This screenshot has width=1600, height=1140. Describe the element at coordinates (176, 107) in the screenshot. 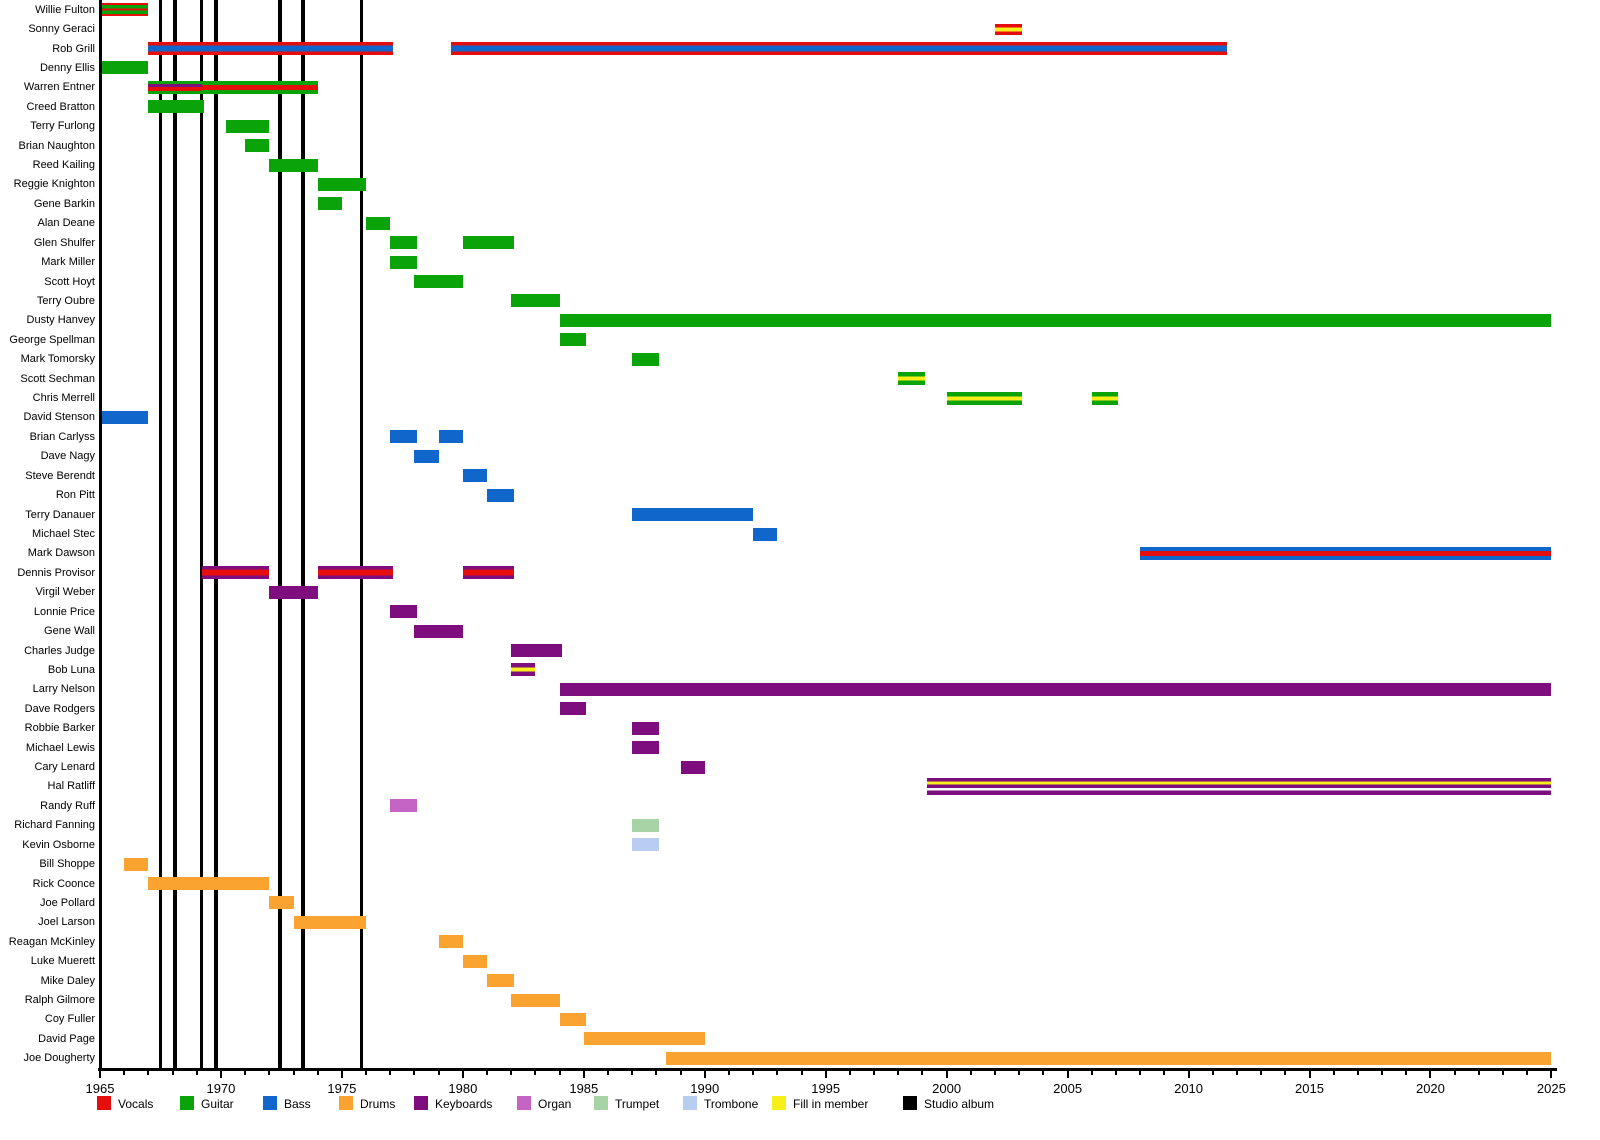

I see `bar-creed-bratton` at that location.